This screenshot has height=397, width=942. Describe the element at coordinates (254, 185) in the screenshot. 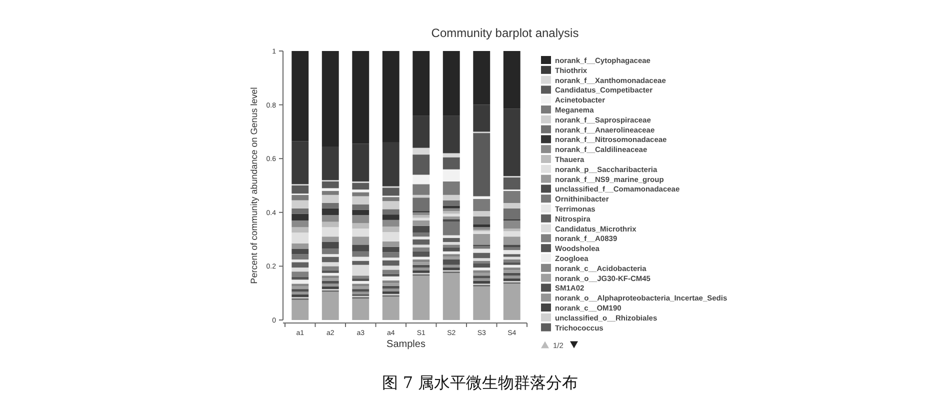

I see `y-axis-title: Percent of community abundance on Genus level` at that location.